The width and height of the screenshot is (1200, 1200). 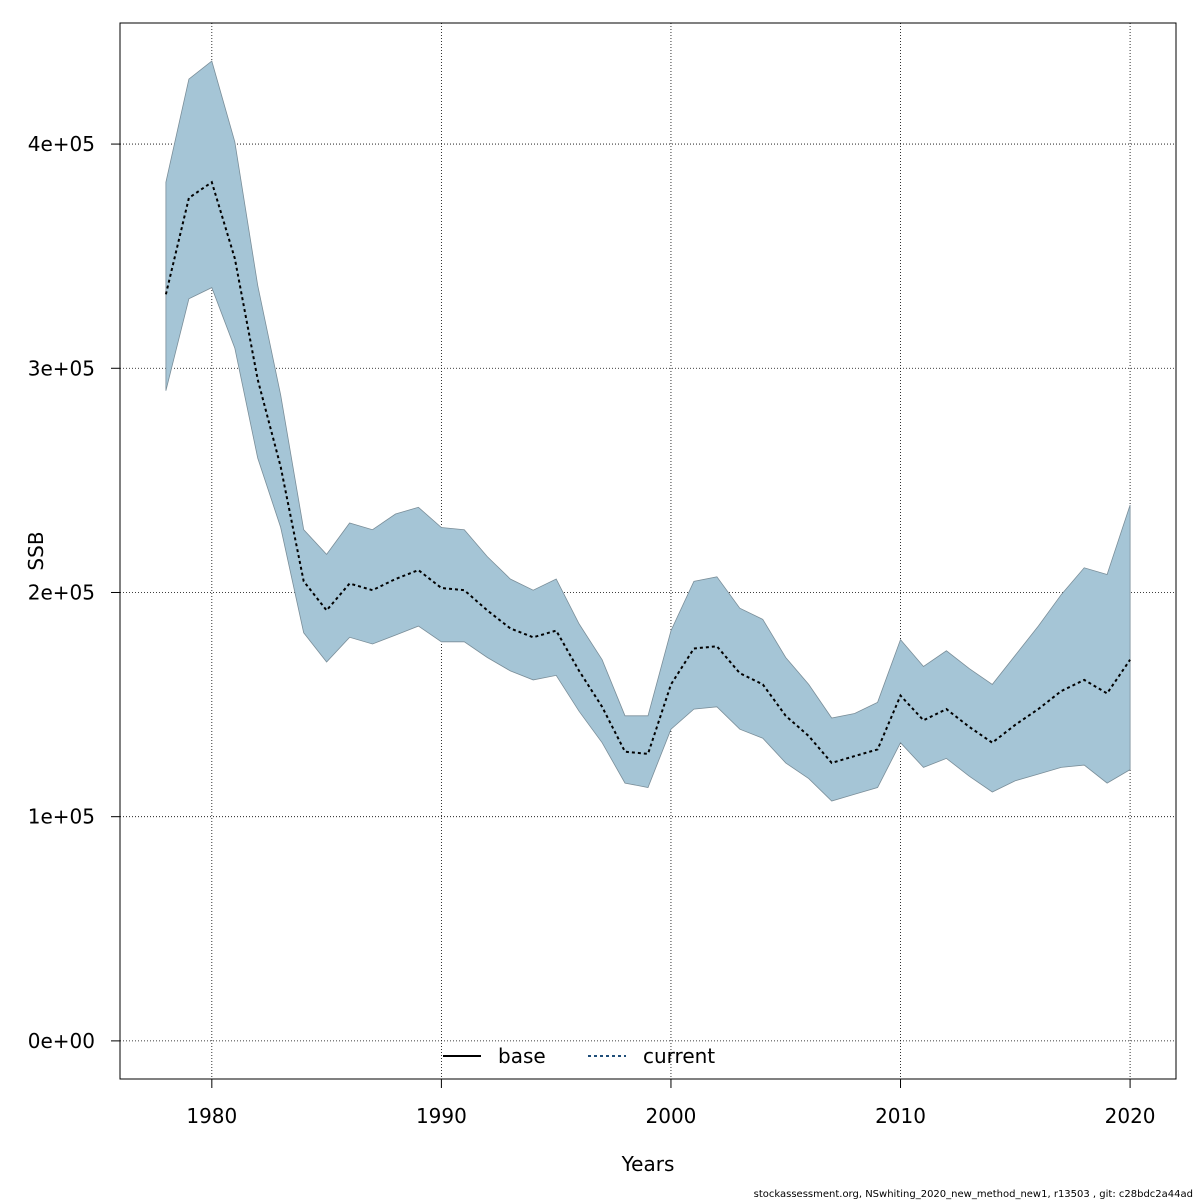 What do you see at coordinates (61, 368) in the screenshot?
I see `y-tick-label: 3e+05` at bounding box center [61, 368].